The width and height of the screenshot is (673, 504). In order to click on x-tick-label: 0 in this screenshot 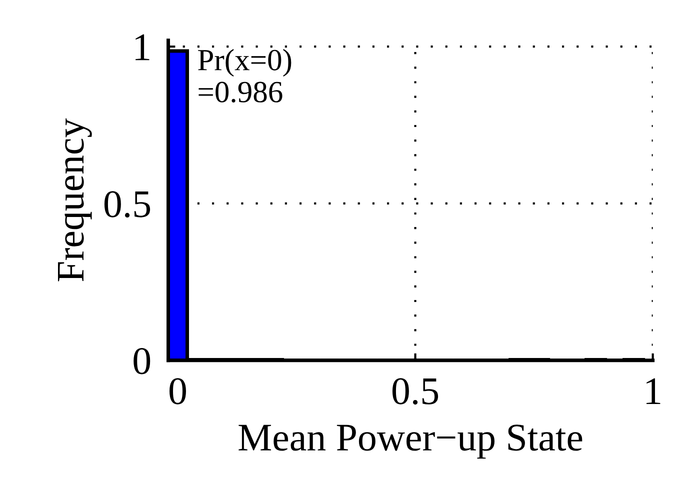, I will do `click(178, 391)`.